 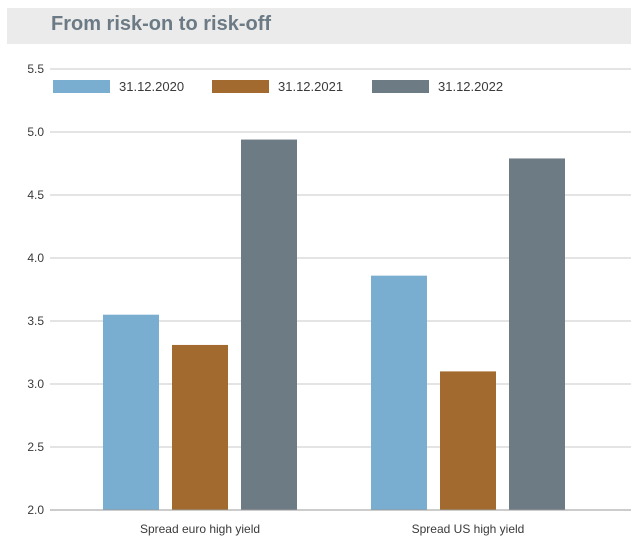 What do you see at coordinates (470, 86) in the screenshot?
I see `legend-label: 31.12.2022` at bounding box center [470, 86].